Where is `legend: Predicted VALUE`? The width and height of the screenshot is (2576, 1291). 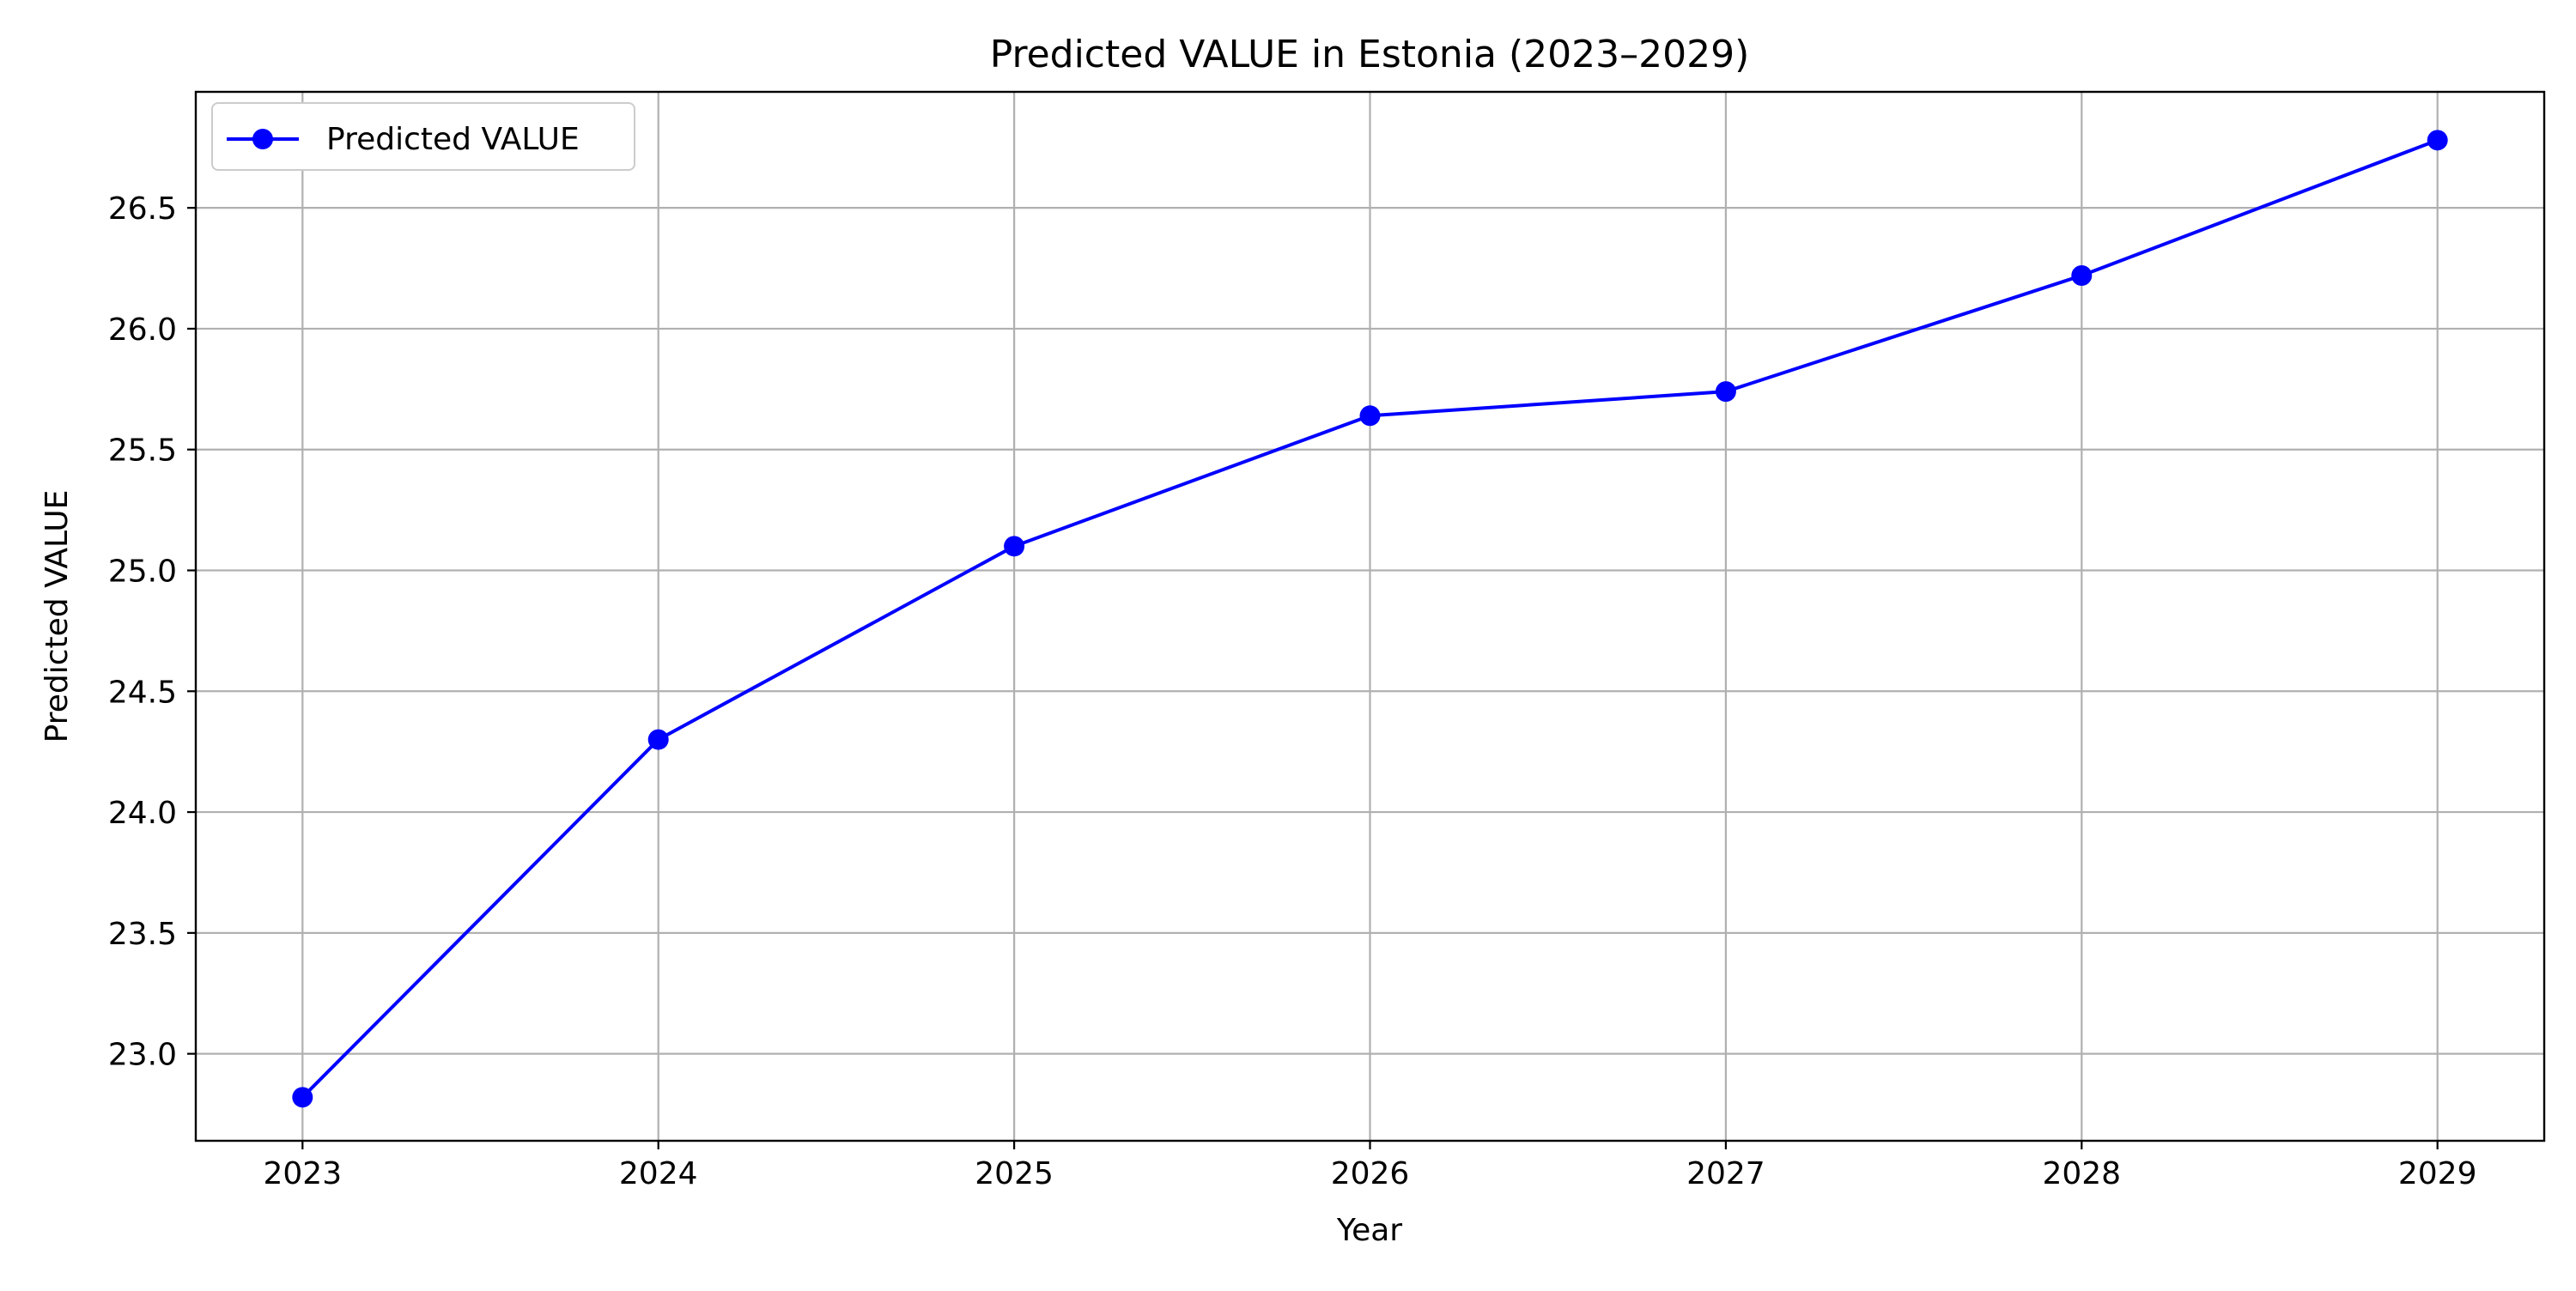 legend: Predicted VALUE is located at coordinates (423, 136).